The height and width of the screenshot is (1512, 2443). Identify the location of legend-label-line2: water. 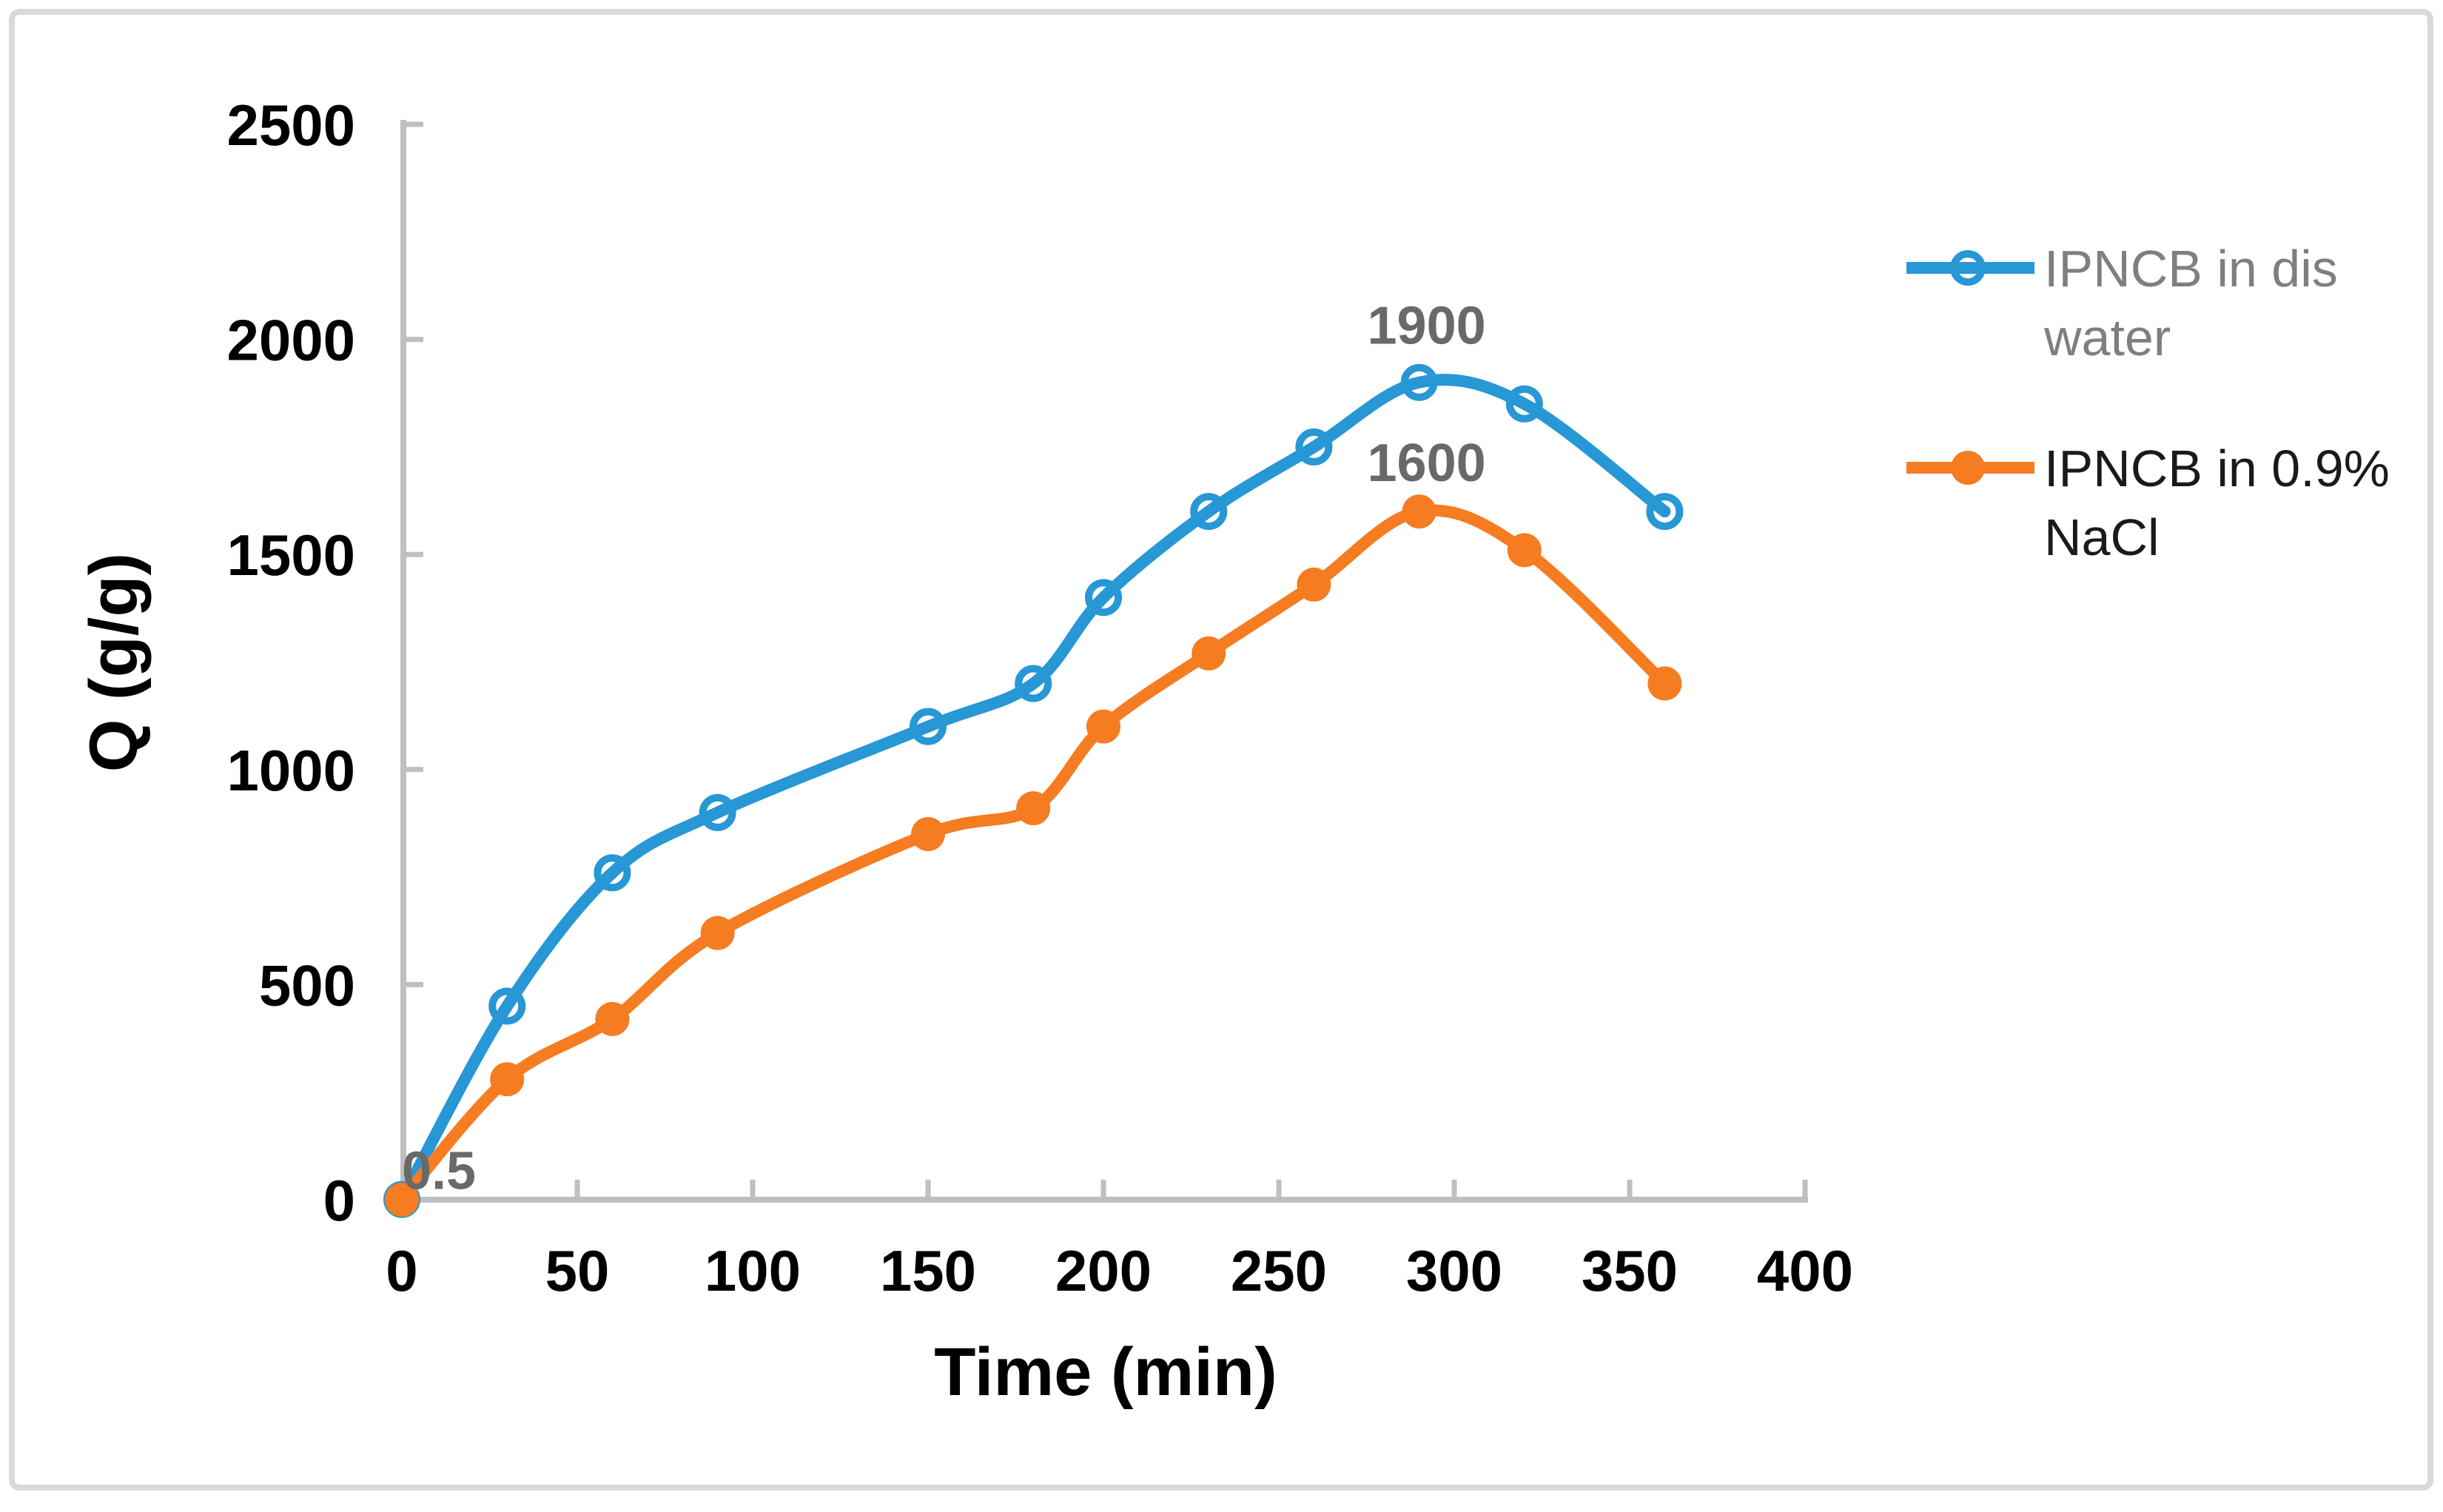
(2107, 337).